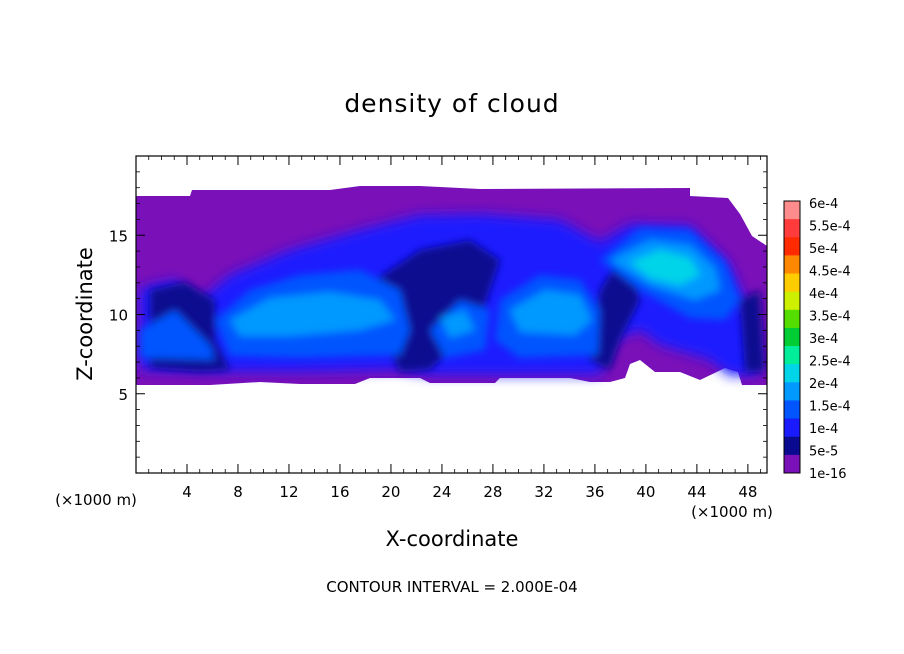  What do you see at coordinates (123, 395) in the screenshot?
I see `y-tick-label: 5` at bounding box center [123, 395].